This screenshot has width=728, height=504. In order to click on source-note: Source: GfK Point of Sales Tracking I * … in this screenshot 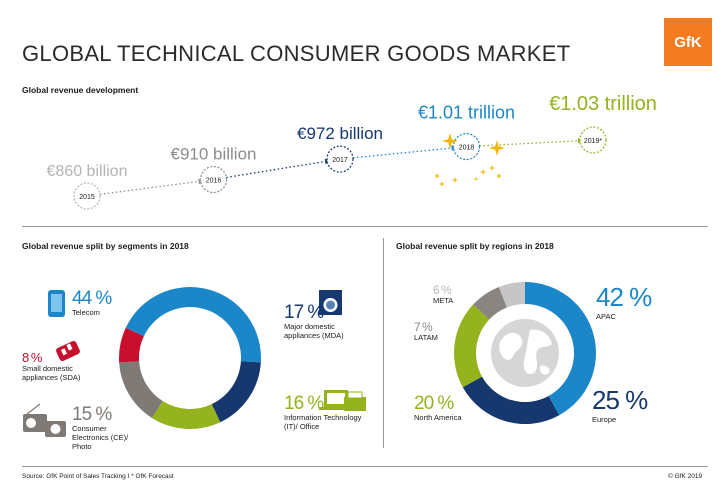, I will do `click(98, 476)`.